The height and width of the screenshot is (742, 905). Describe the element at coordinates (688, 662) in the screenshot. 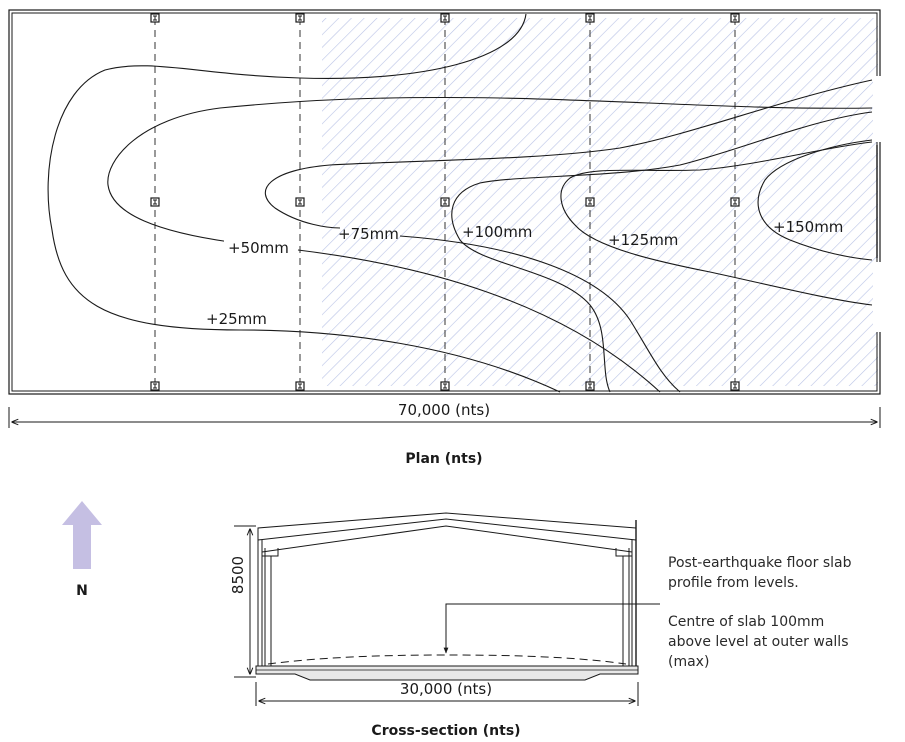

I see `note-line-5: (max)` at that location.